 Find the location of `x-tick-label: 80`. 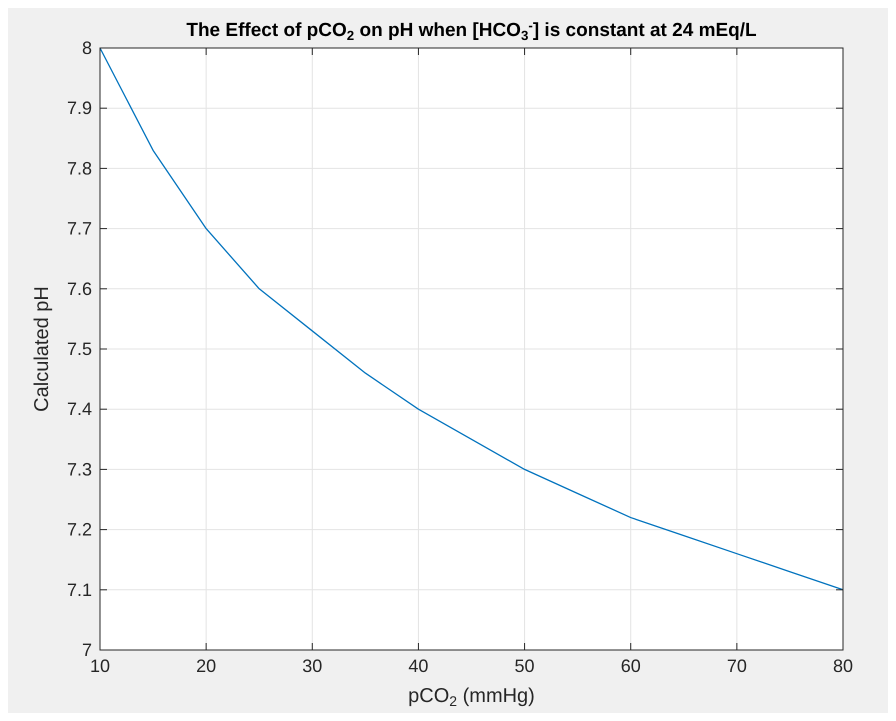

x-tick-label: 80 is located at coordinates (843, 666).